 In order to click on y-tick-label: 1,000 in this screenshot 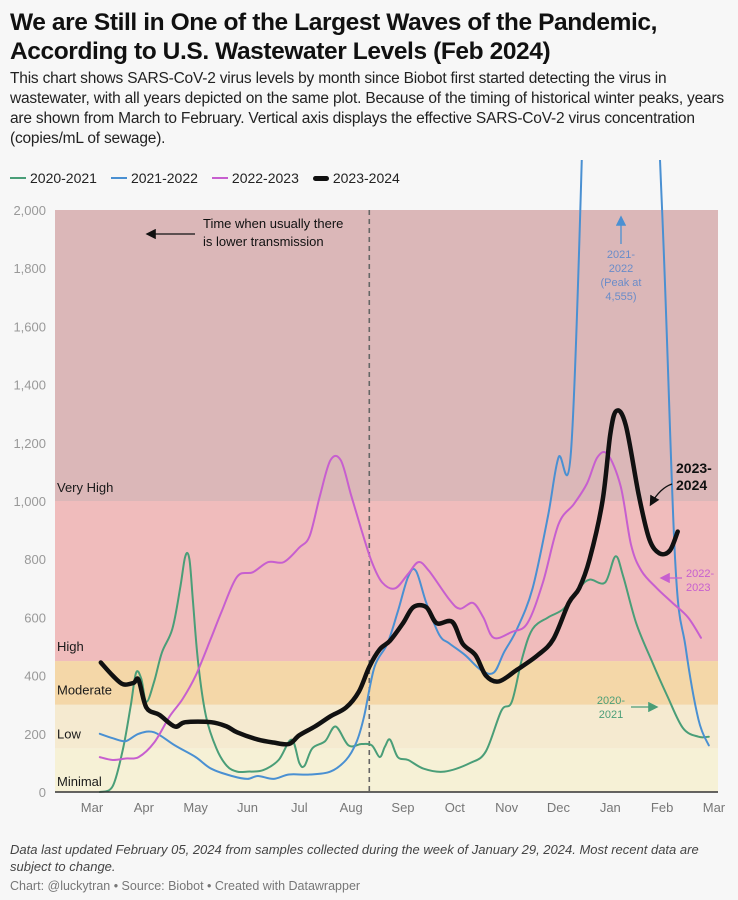, I will do `click(29, 501)`.